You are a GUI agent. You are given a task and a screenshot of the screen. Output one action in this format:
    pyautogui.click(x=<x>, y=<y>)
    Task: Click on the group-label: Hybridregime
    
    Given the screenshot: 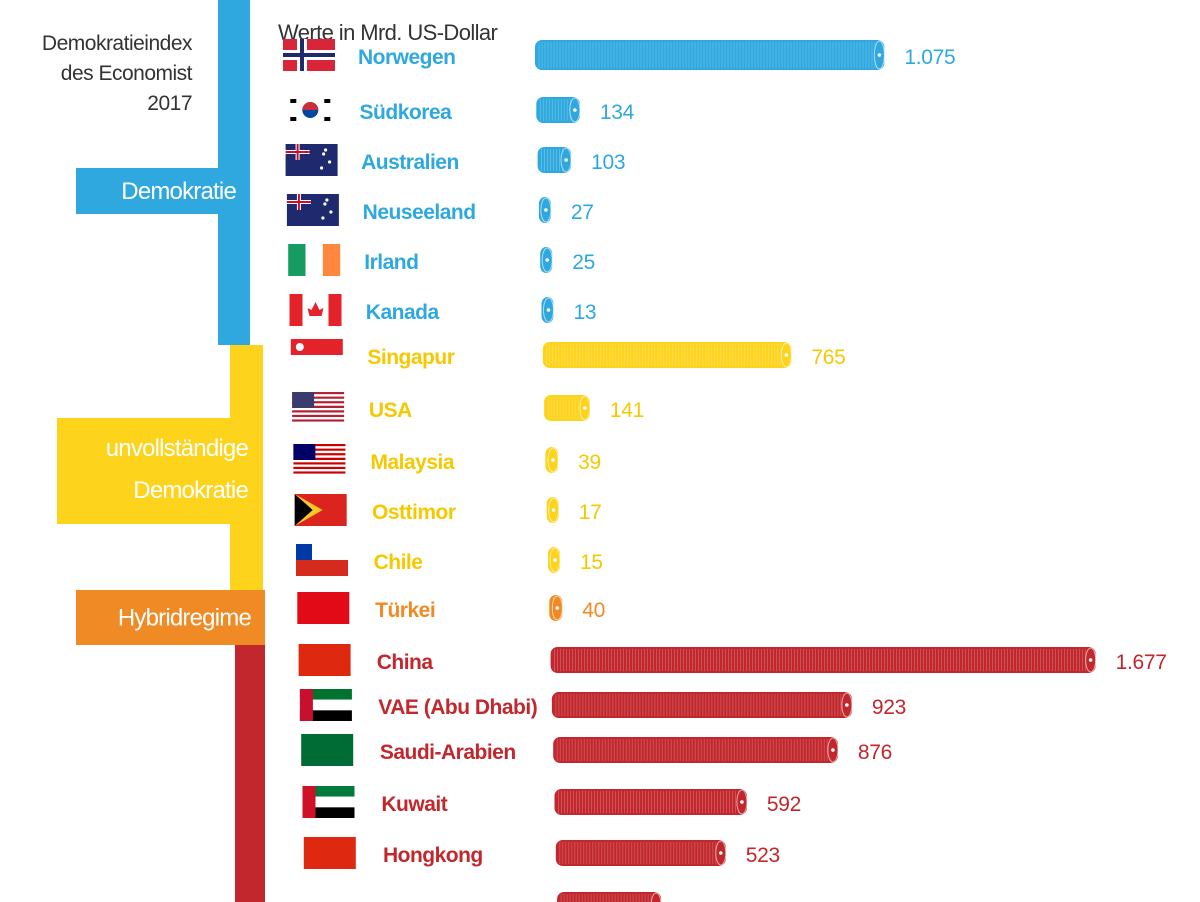 What is the action you would take?
    pyautogui.click(x=185, y=618)
    